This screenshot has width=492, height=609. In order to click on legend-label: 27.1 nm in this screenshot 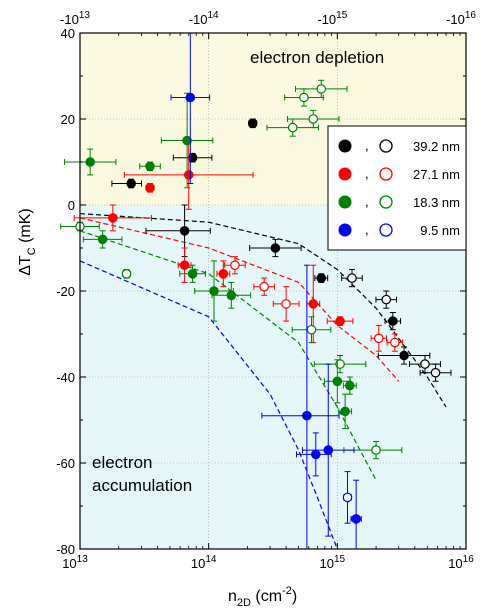, I will do `click(436, 174)`.